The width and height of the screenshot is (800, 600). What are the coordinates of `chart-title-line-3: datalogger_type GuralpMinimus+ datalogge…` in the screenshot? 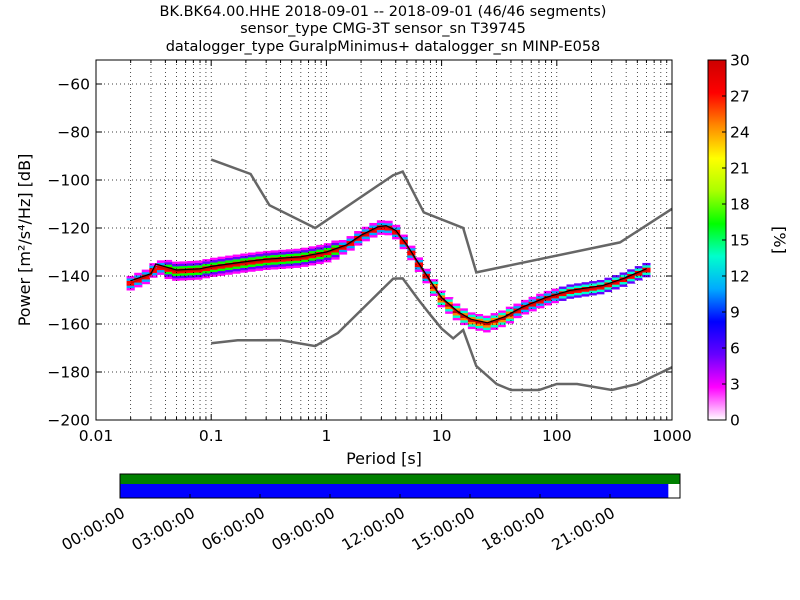 It's located at (383, 47).